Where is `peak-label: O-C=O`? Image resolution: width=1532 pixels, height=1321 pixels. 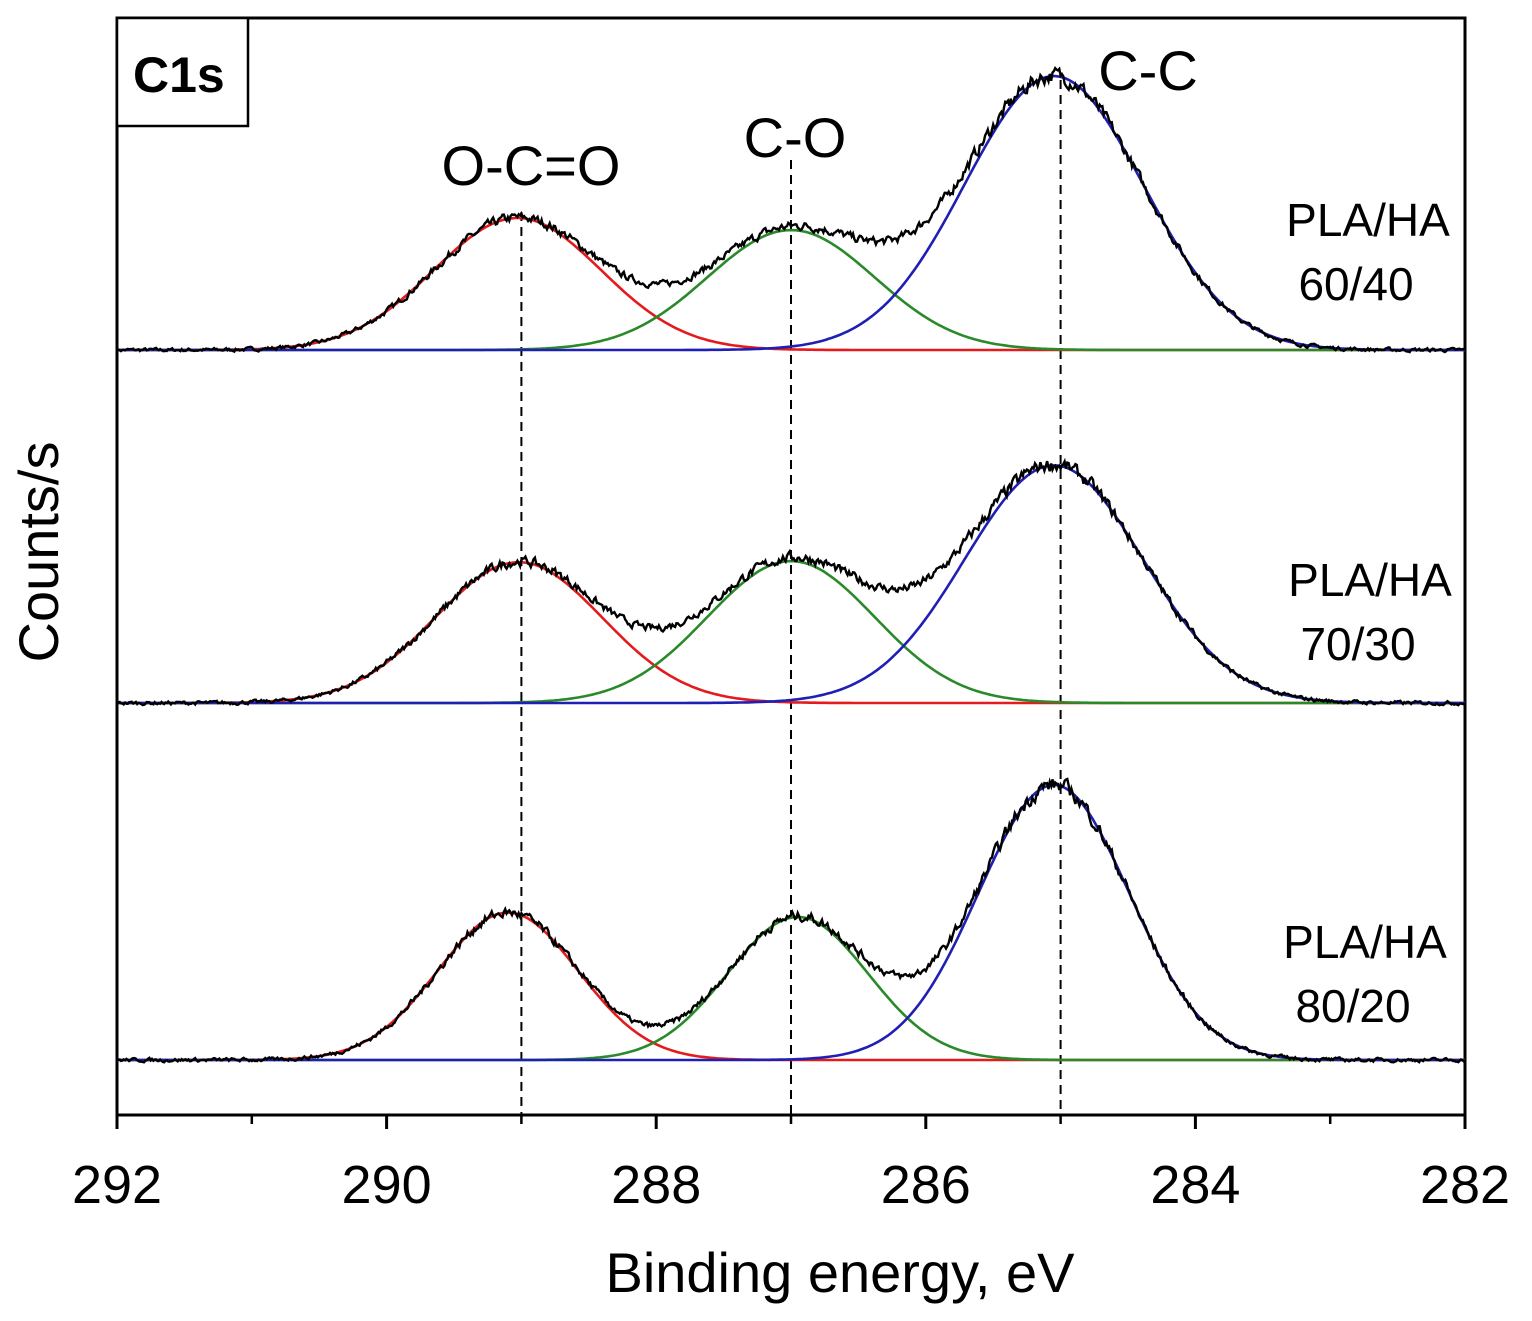
peak-label: O-C=O is located at coordinates (531, 165).